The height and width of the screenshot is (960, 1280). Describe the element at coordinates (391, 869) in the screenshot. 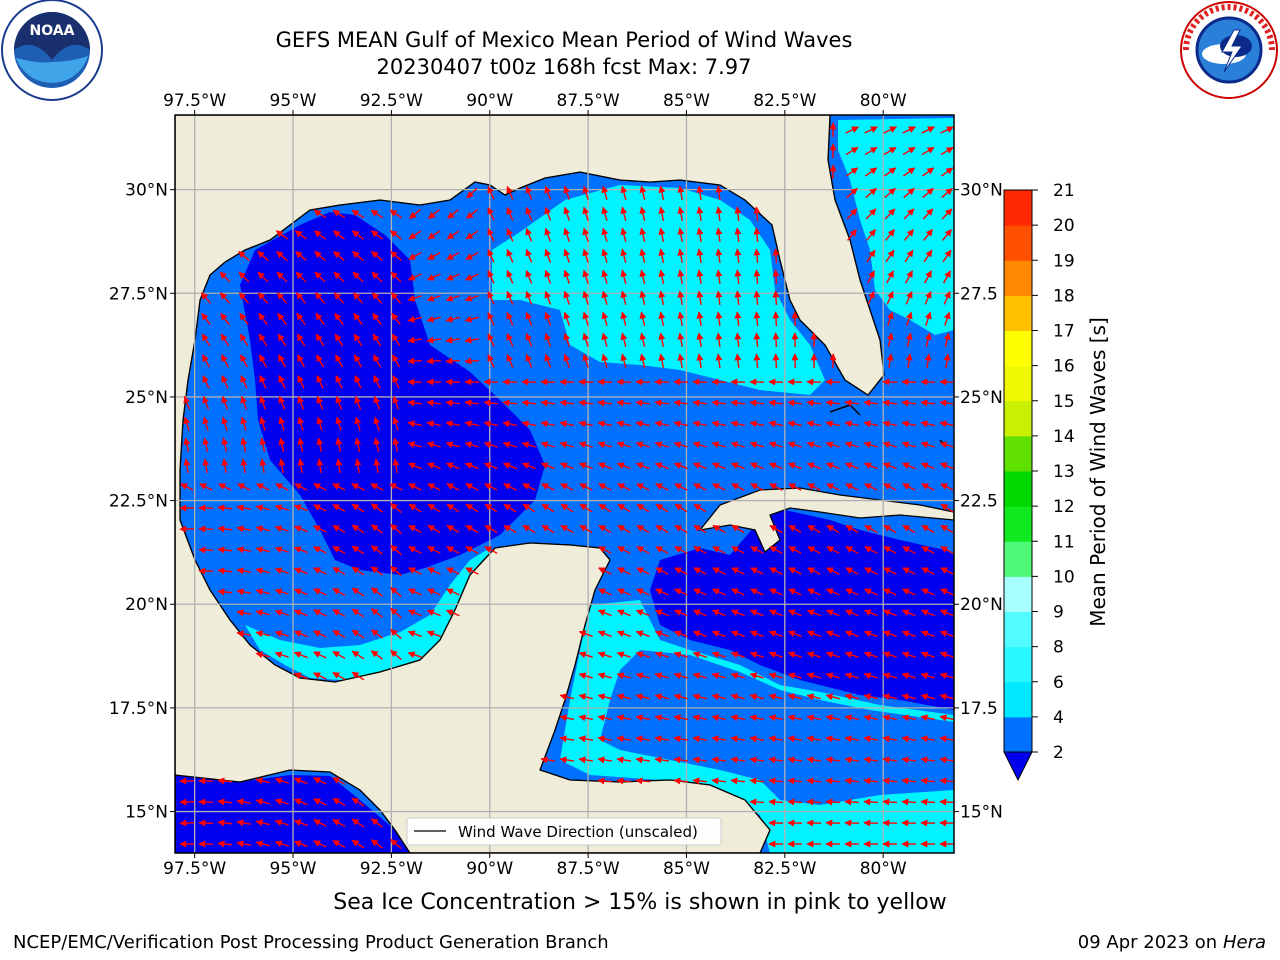

I see `lon-label-bottom: 92.5°W` at that location.